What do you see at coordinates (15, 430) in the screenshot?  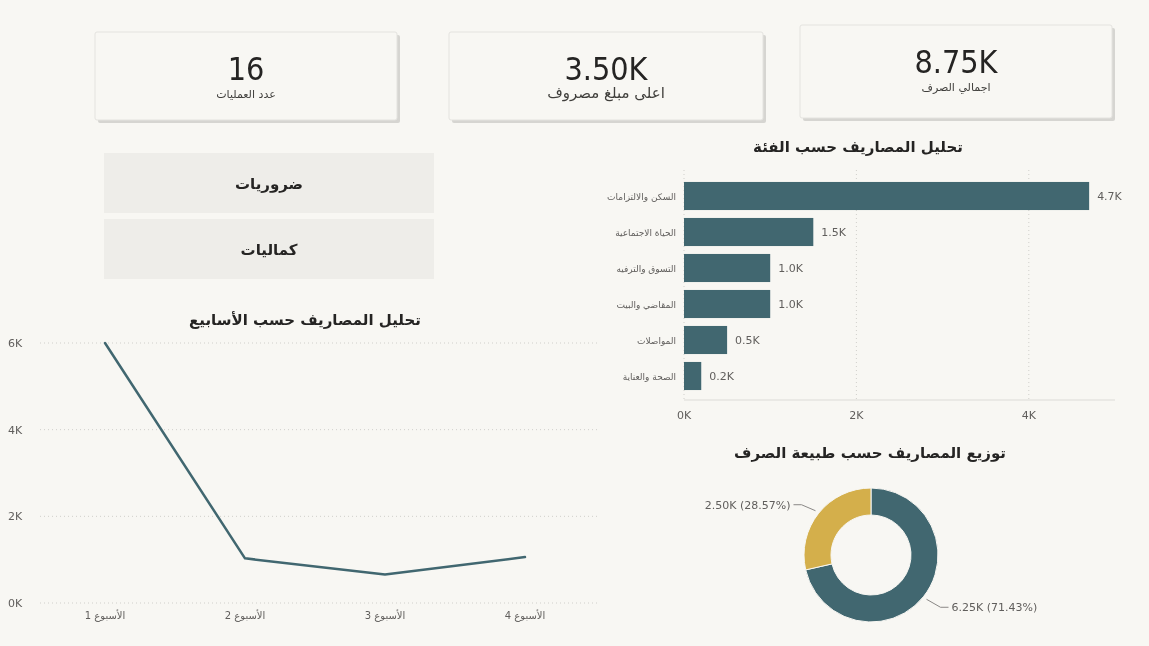 I see `y-tick-label: 4K` at bounding box center [15, 430].